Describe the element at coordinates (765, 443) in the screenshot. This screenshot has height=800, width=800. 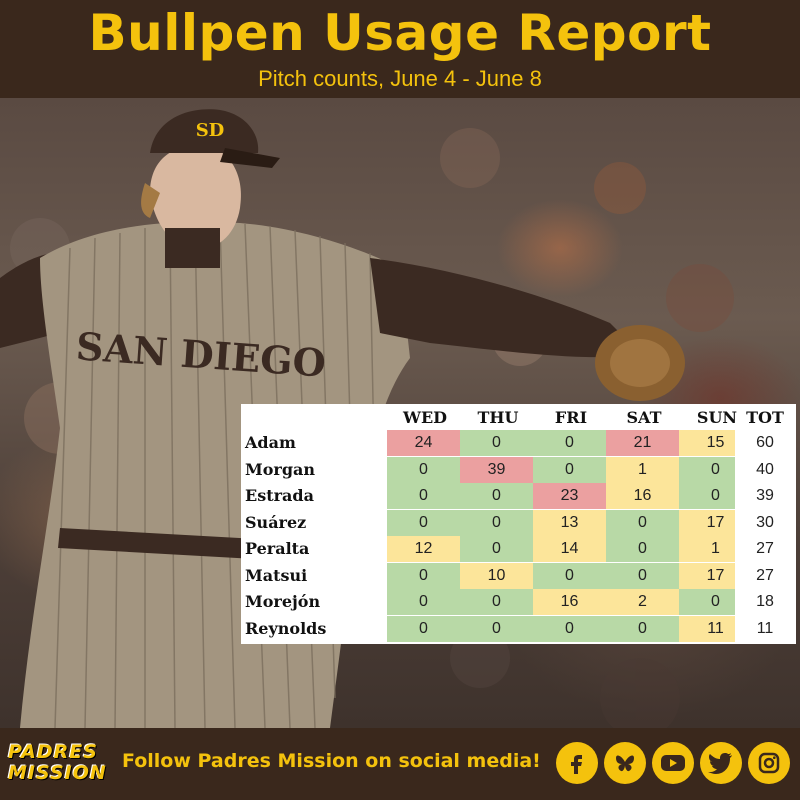
I see `table-cell-total: 60` at that location.